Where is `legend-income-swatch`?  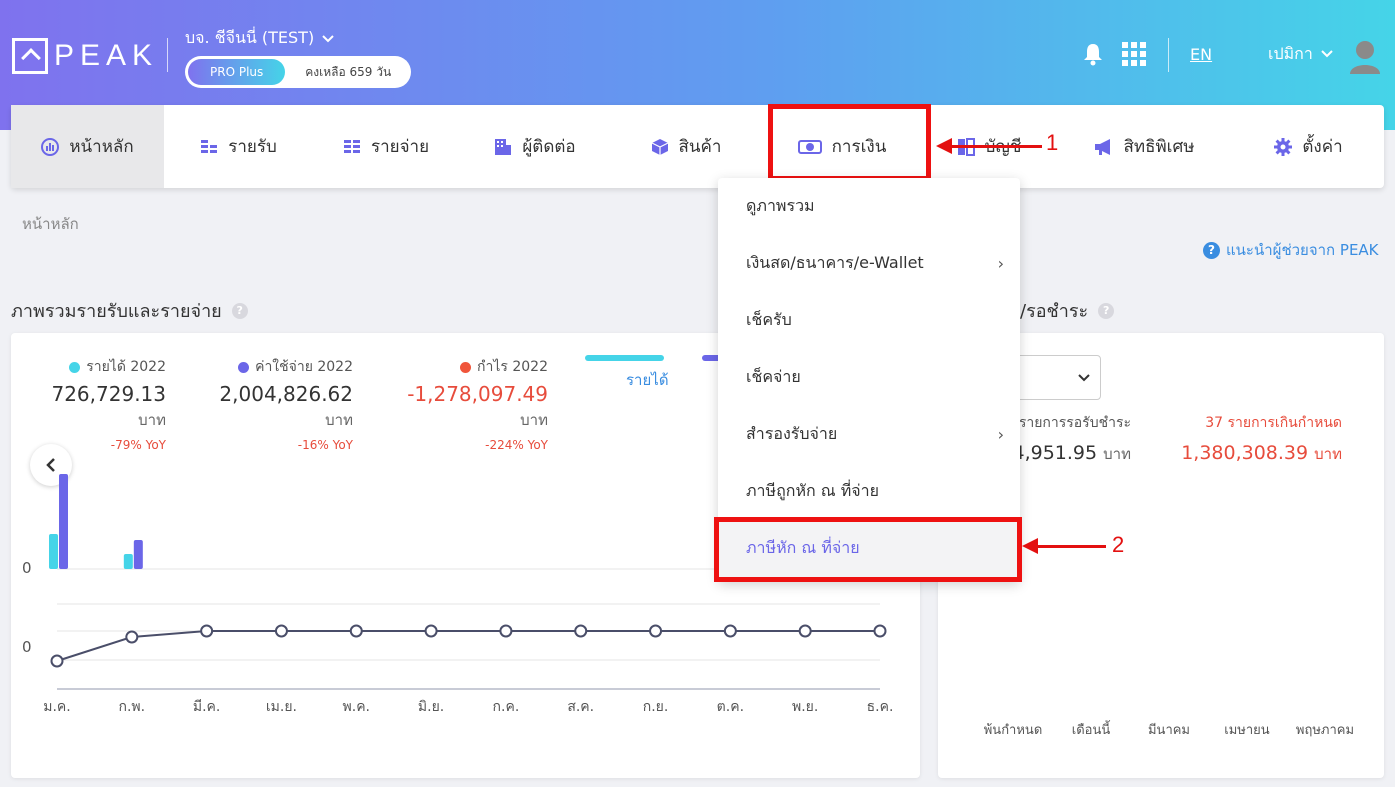
legend-income-swatch is located at coordinates (624, 358).